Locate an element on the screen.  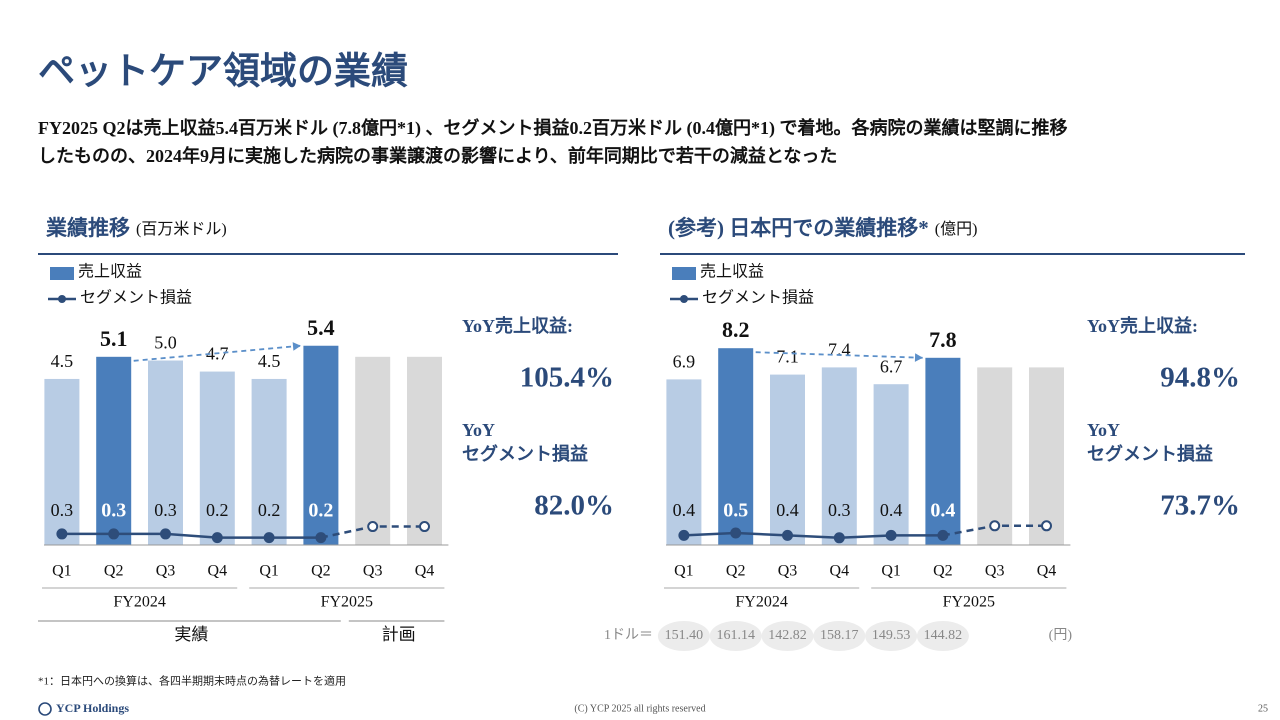
page-number: 25 is located at coordinates (1263, 708).